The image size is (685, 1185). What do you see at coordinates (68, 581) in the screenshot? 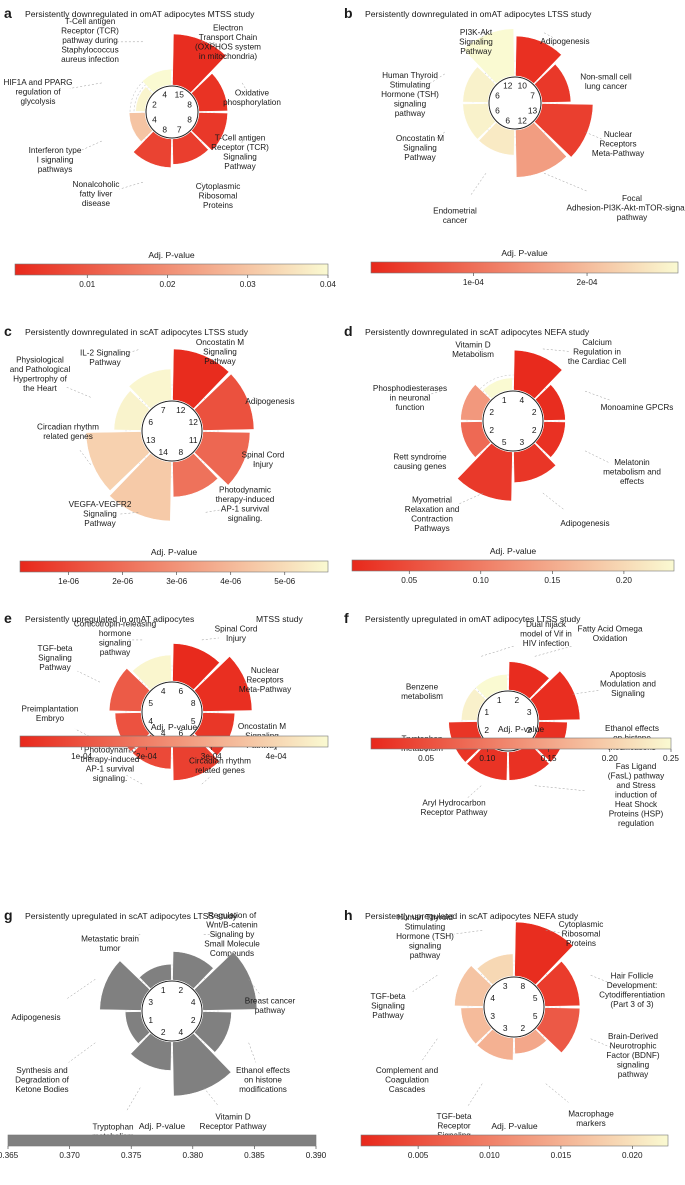
I see `colorbar-tick-label: 1e-06` at bounding box center [68, 581].